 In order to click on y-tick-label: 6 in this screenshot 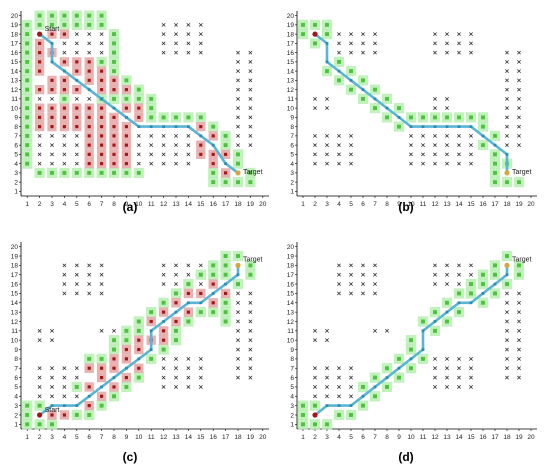, I will do `click(16, 378)`.